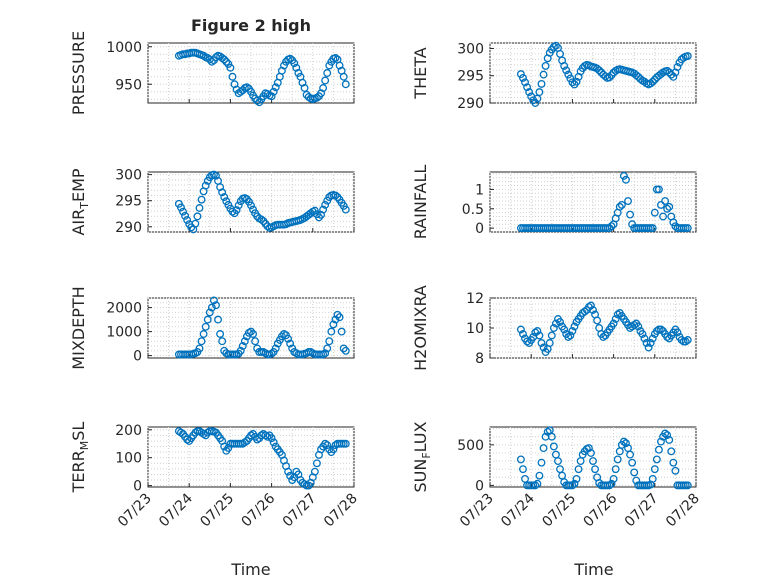  I want to click on y-tick-label: 2000, so click(124, 309).